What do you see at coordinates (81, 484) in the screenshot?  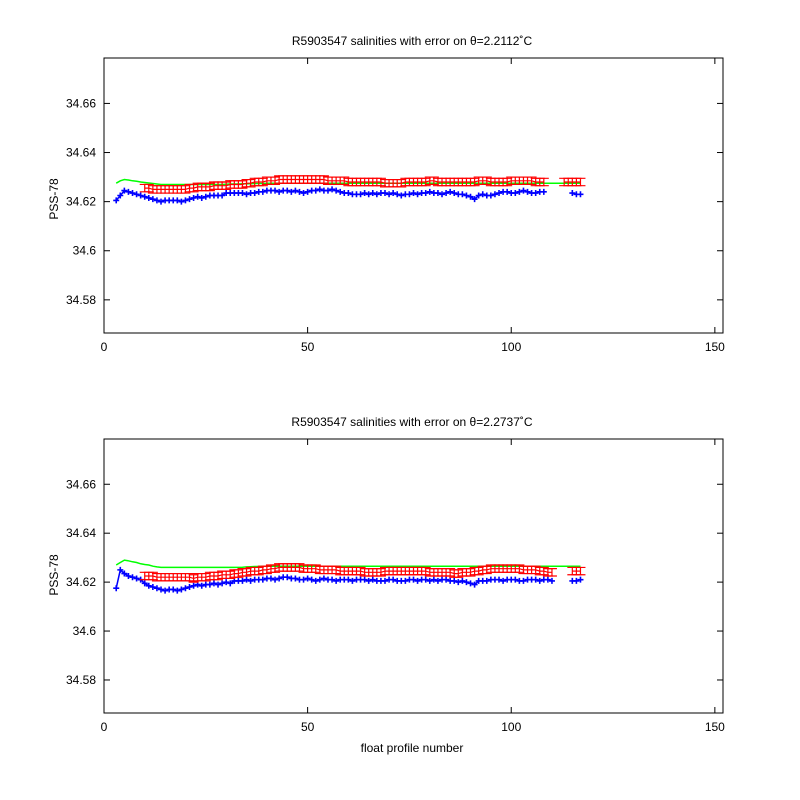 I see `bottom-y-tick-label: 34.66` at bounding box center [81, 484].